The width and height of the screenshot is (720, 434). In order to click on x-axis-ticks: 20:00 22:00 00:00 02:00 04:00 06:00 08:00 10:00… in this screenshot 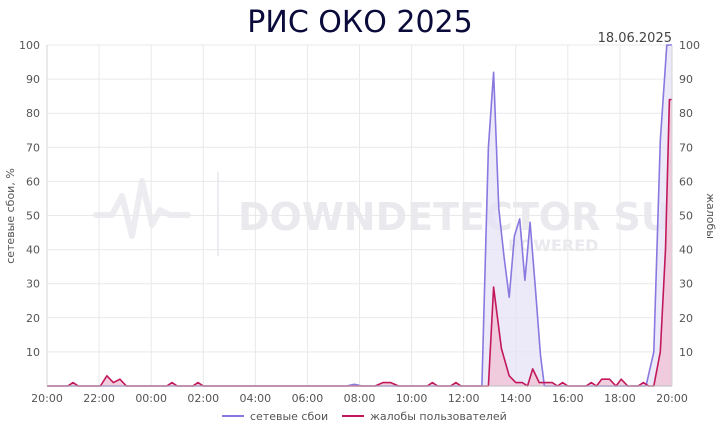, I will do `click(359, 398)`.